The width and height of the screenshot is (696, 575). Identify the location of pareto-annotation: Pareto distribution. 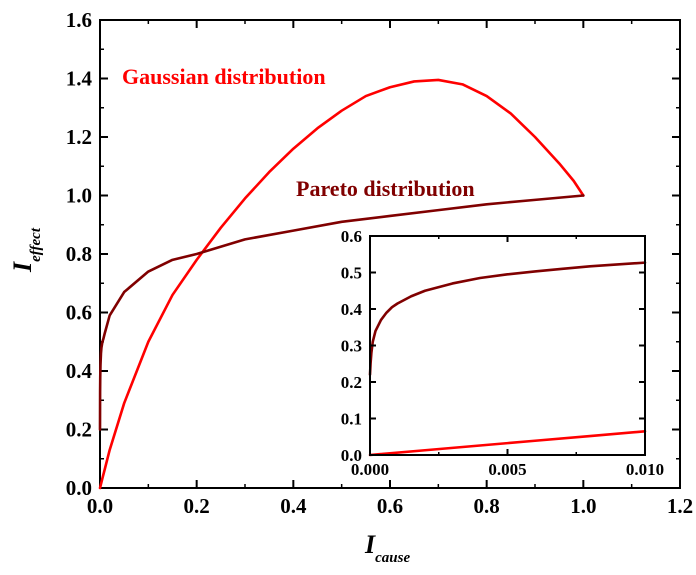
(385, 188).